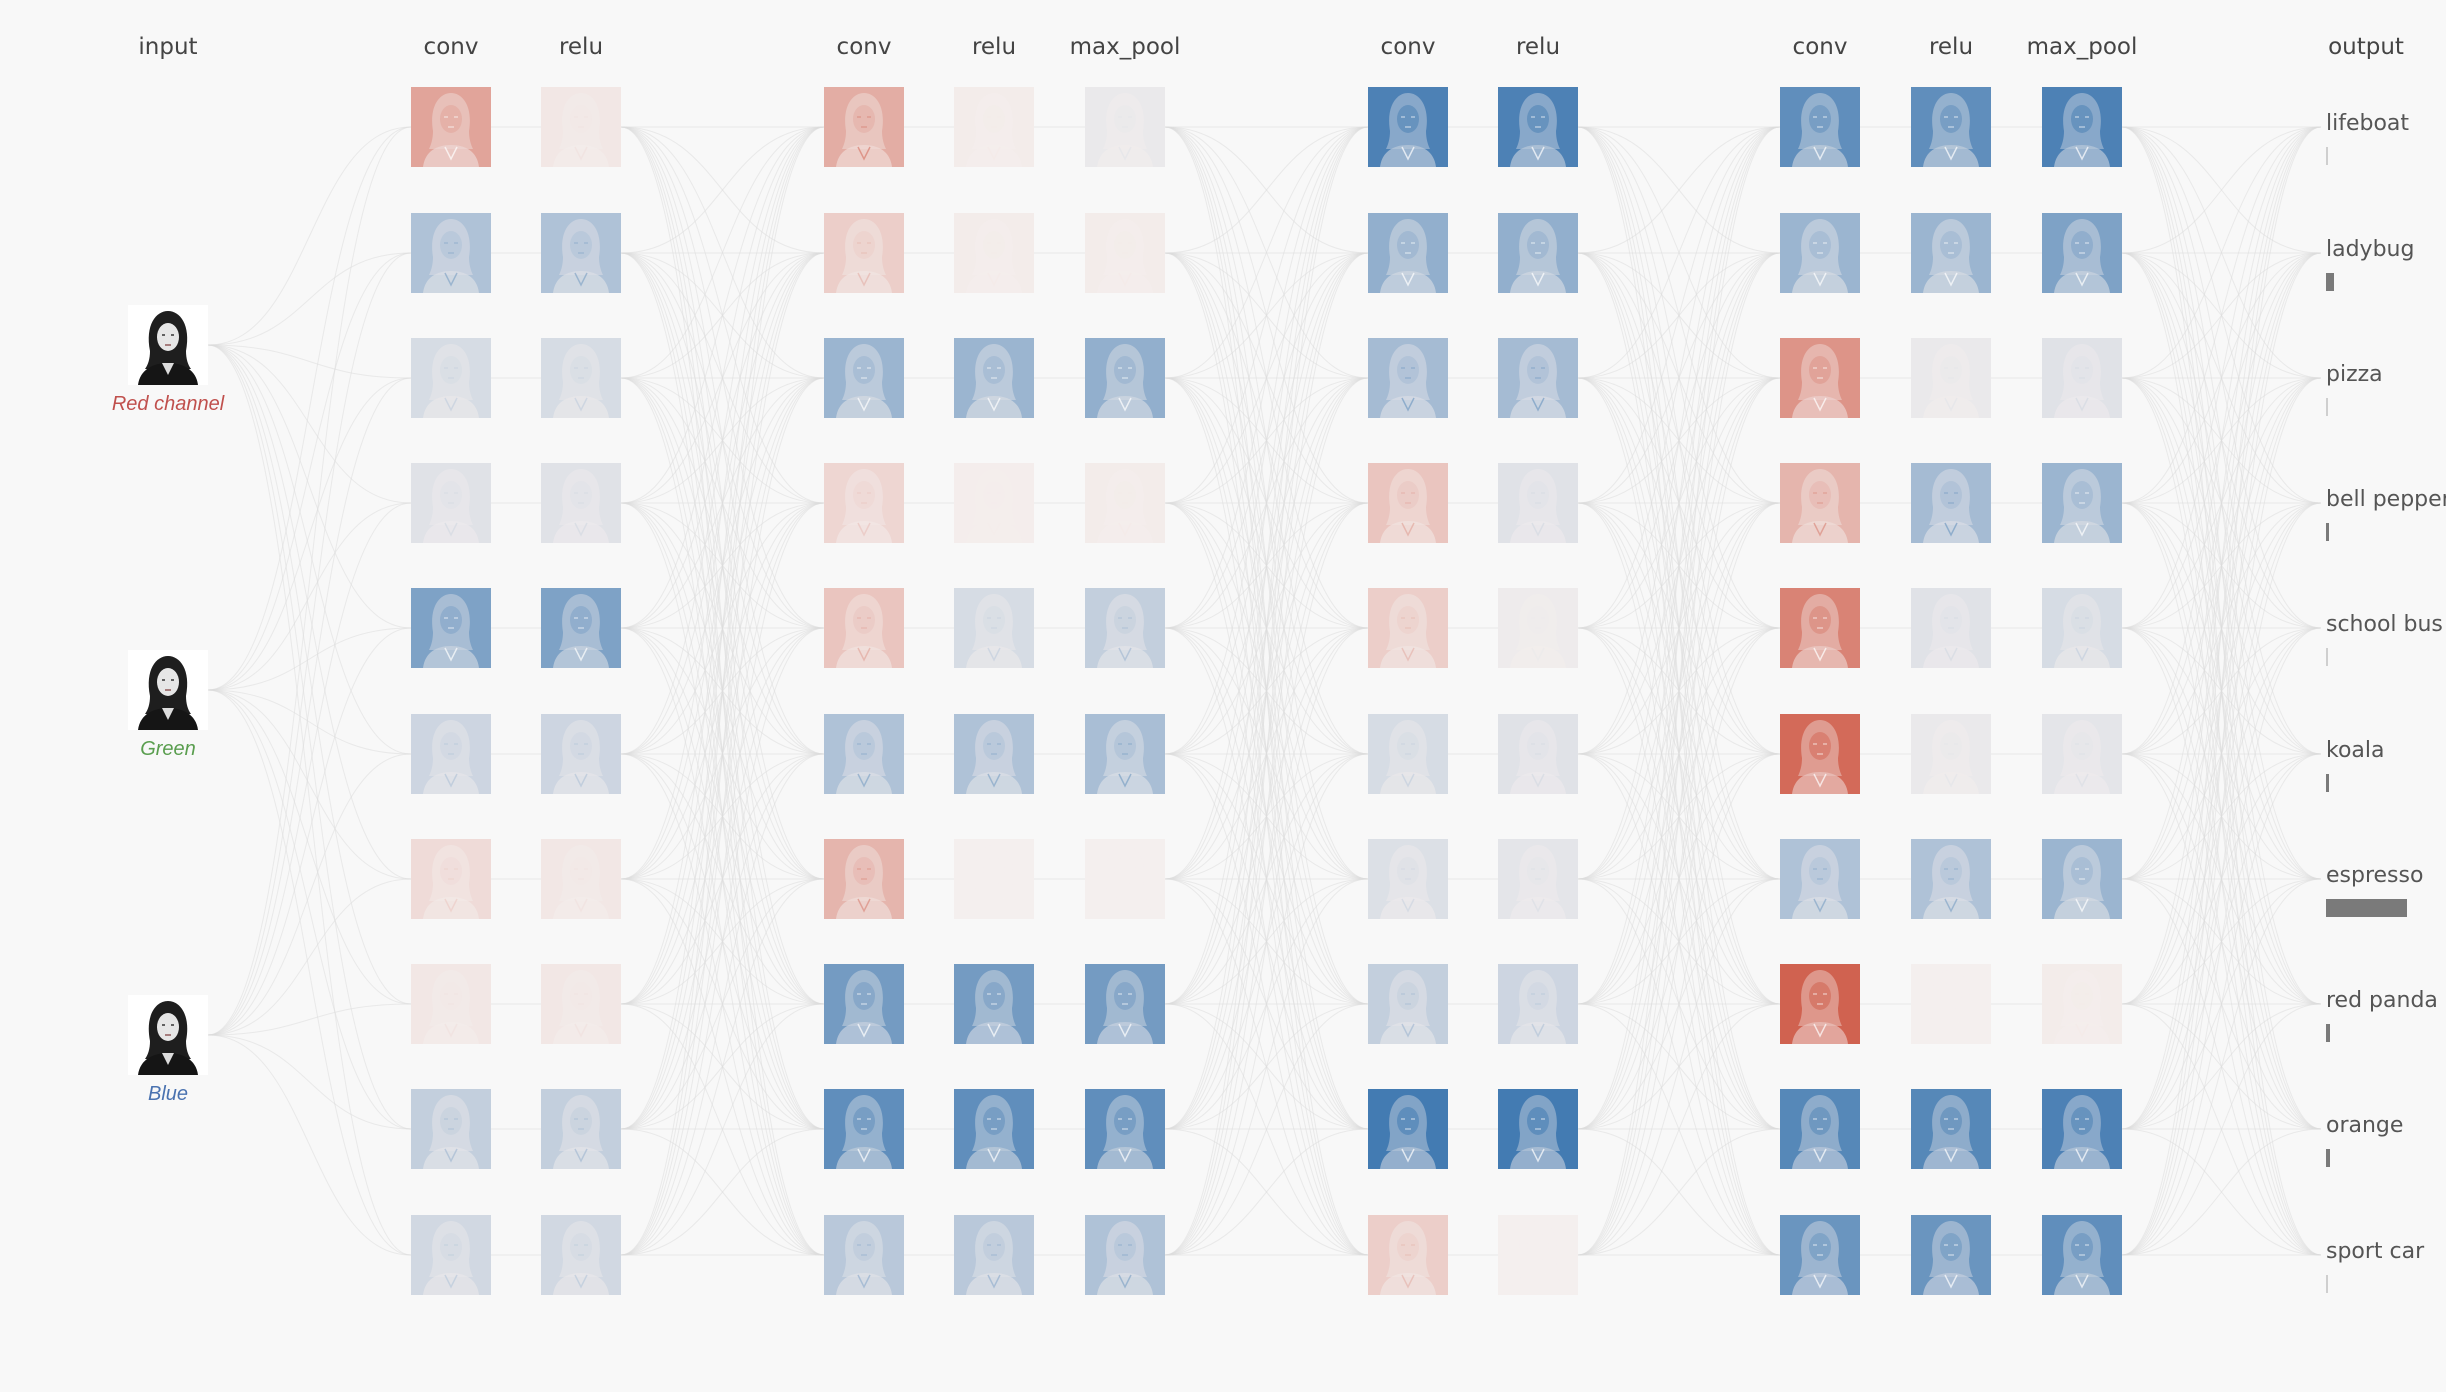  What do you see at coordinates (2382, 1000) in the screenshot?
I see `output-class-red-panda: red panda` at bounding box center [2382, 1000].